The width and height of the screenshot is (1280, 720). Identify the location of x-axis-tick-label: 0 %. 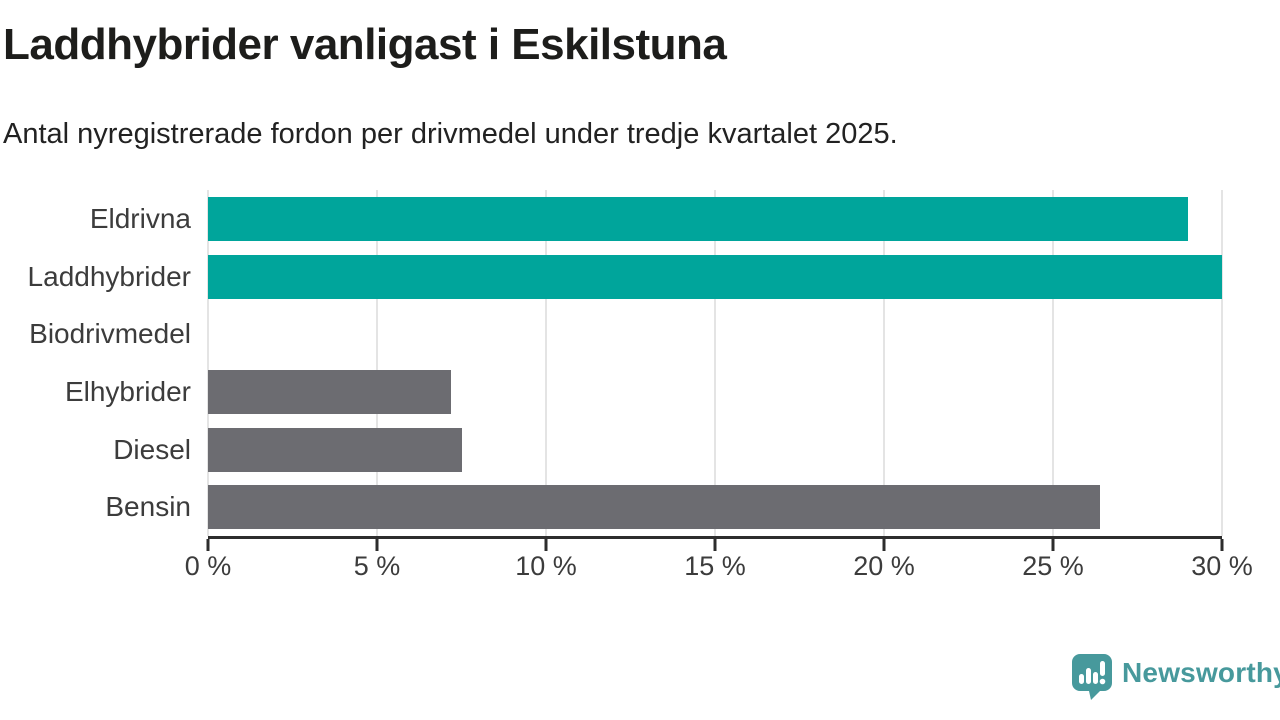
(208, 566).